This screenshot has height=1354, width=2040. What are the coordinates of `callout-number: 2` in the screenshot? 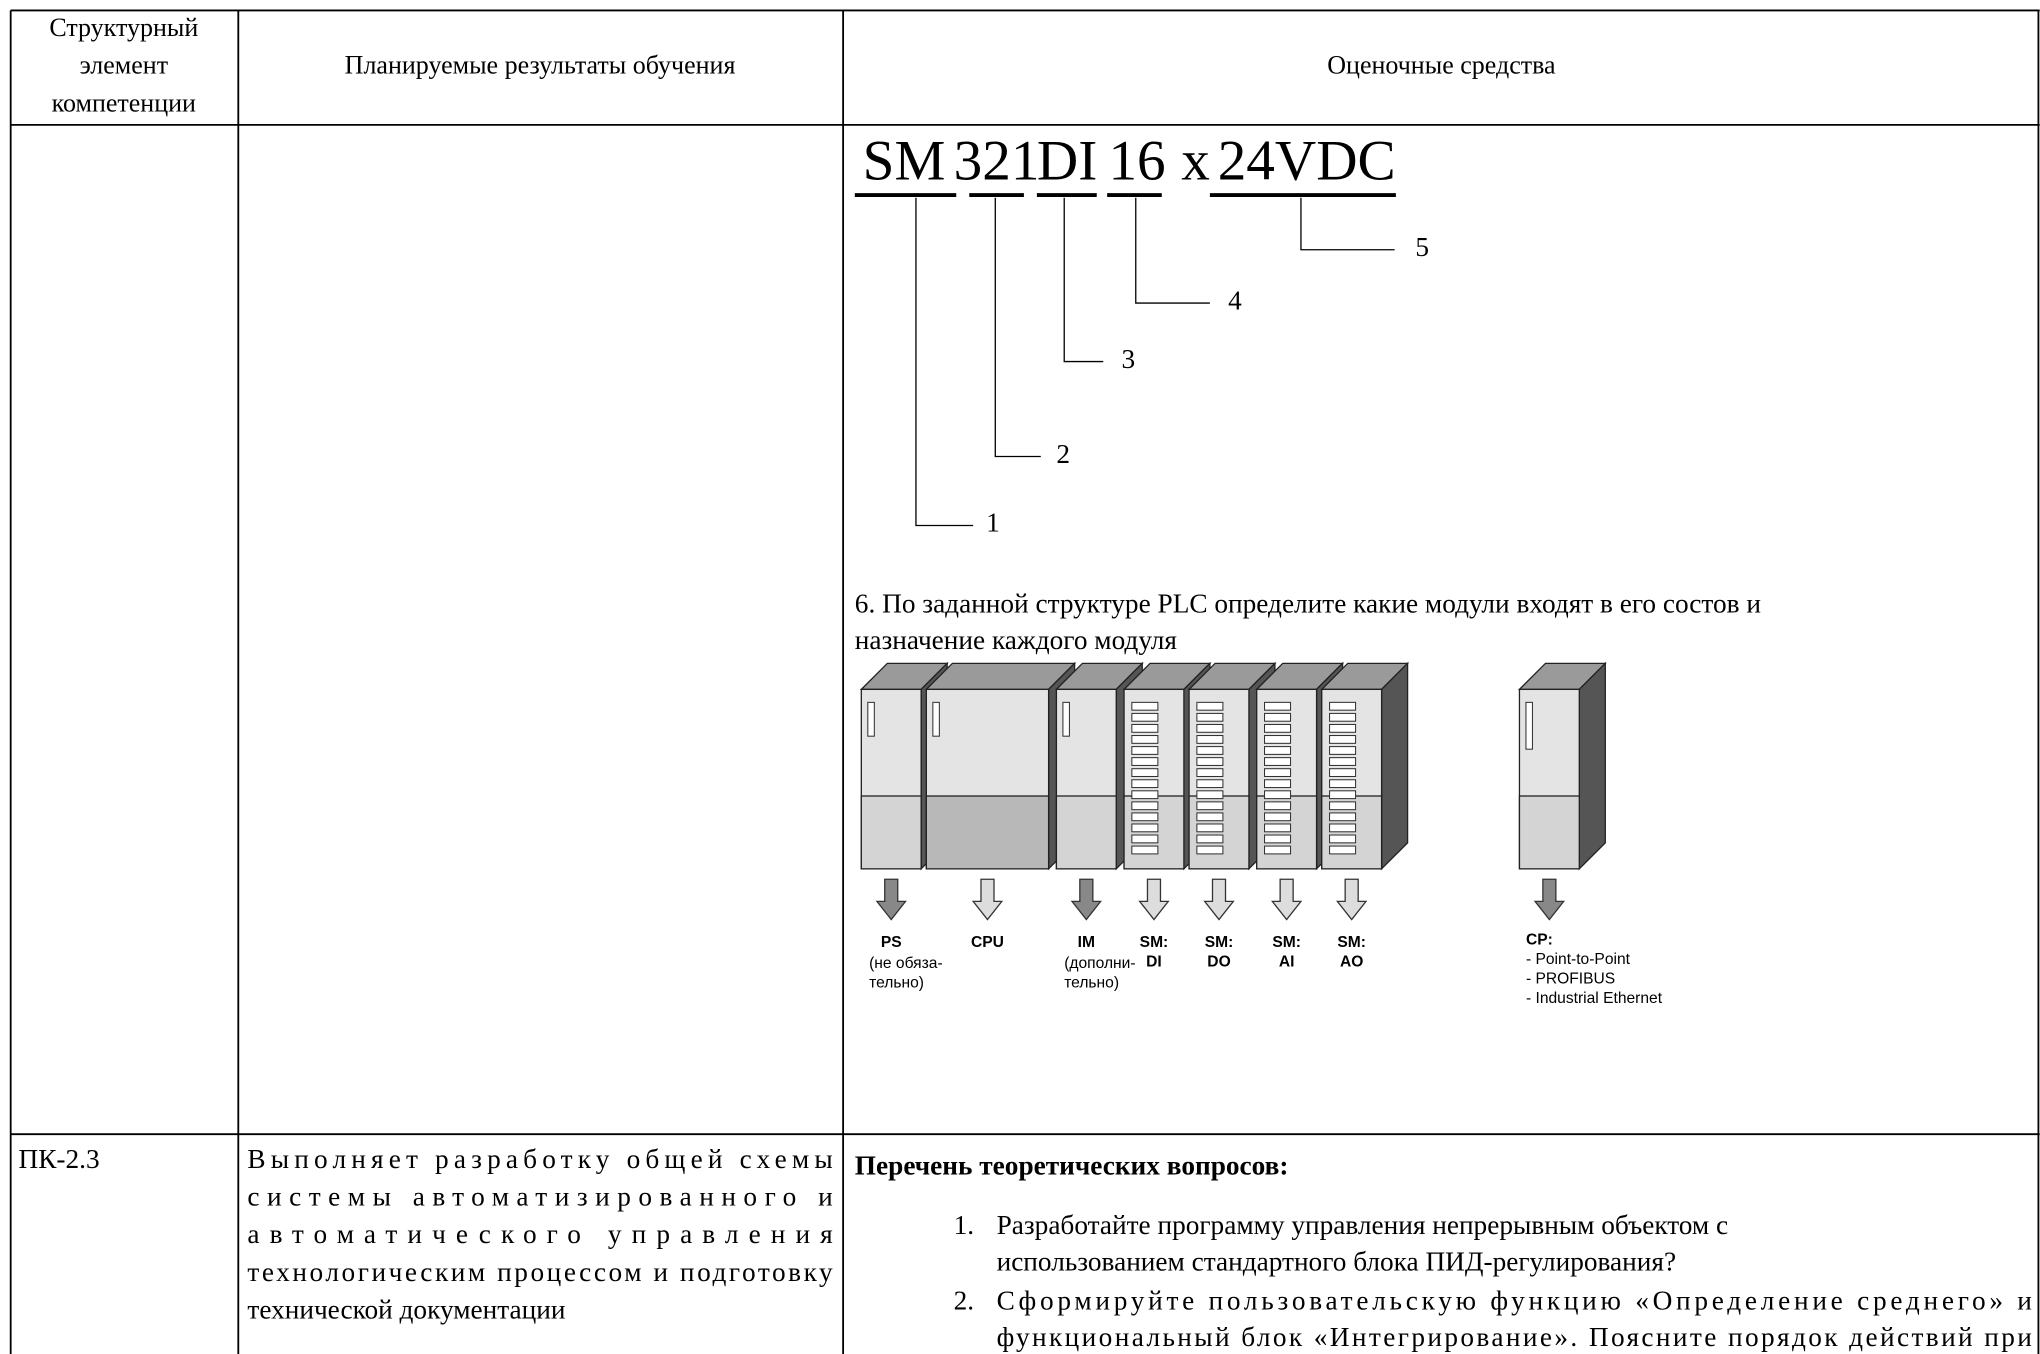 It's located at (1063, 454).